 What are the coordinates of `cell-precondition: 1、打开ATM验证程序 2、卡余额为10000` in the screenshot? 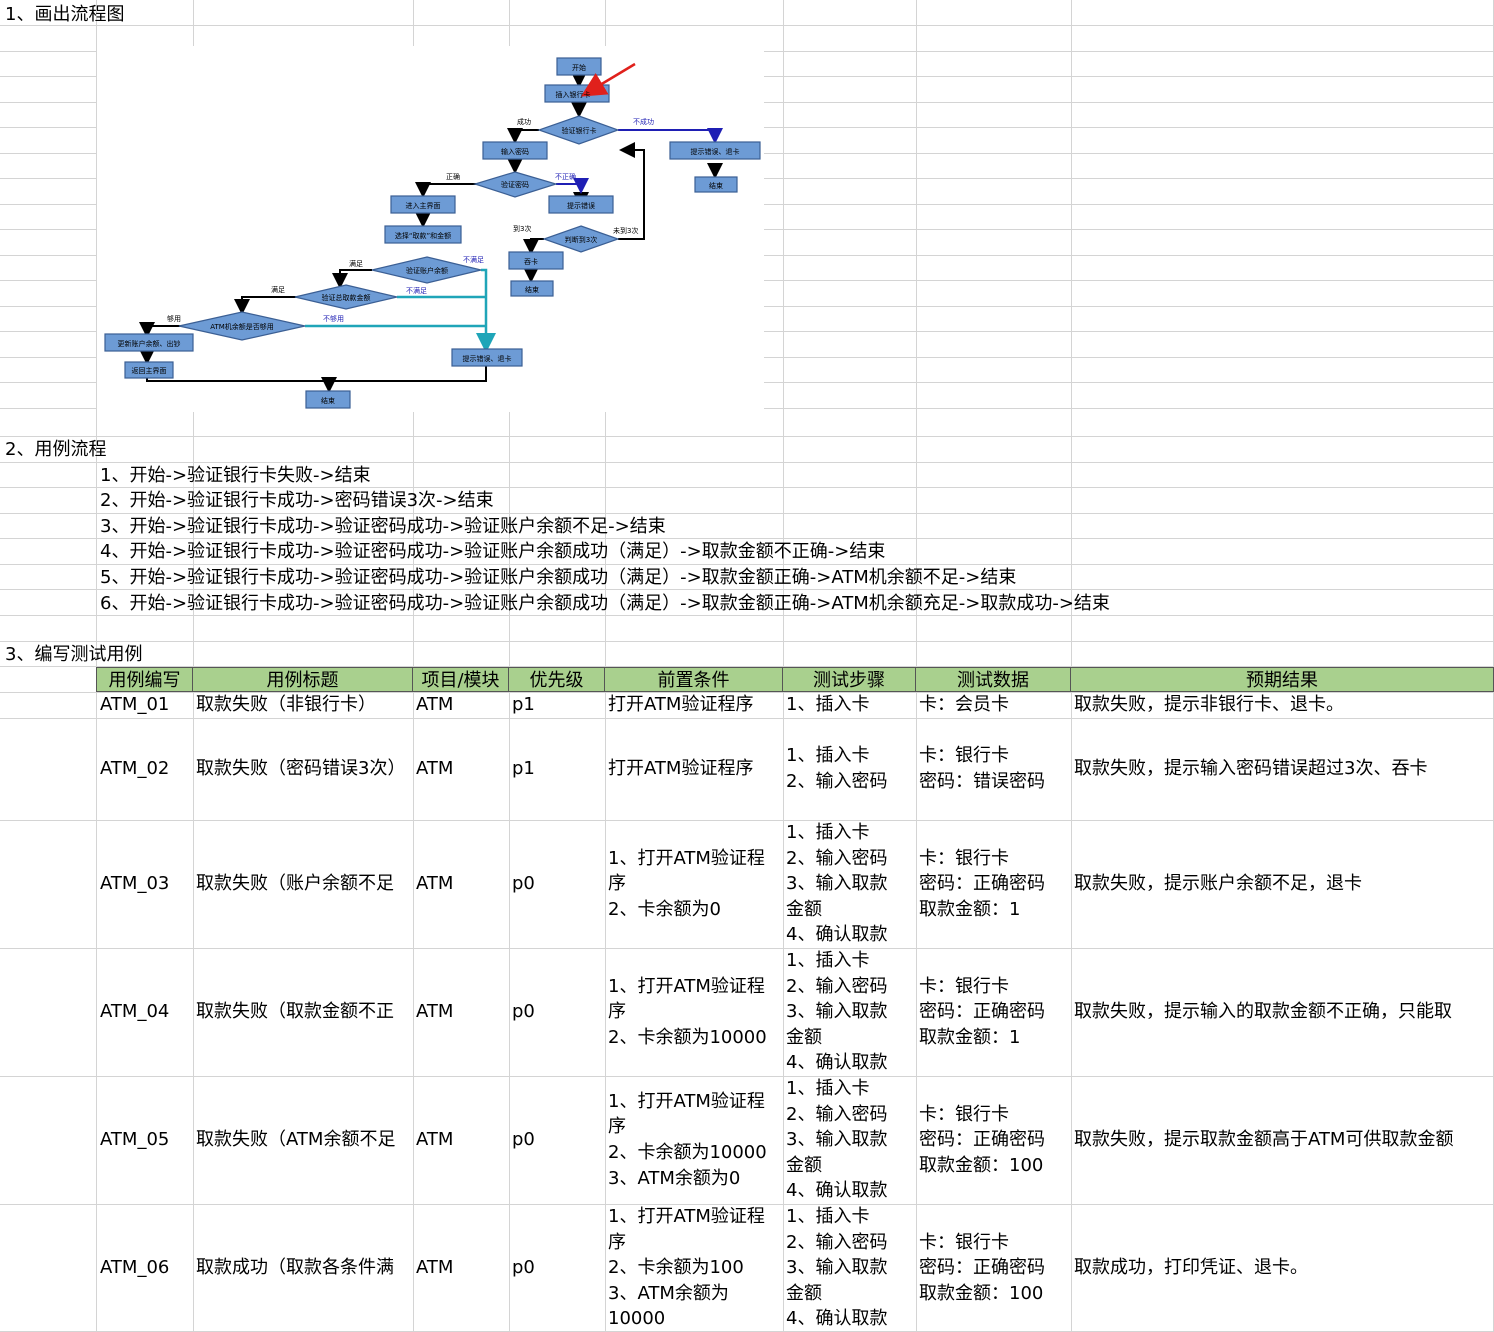 It's located at (695, 1012).